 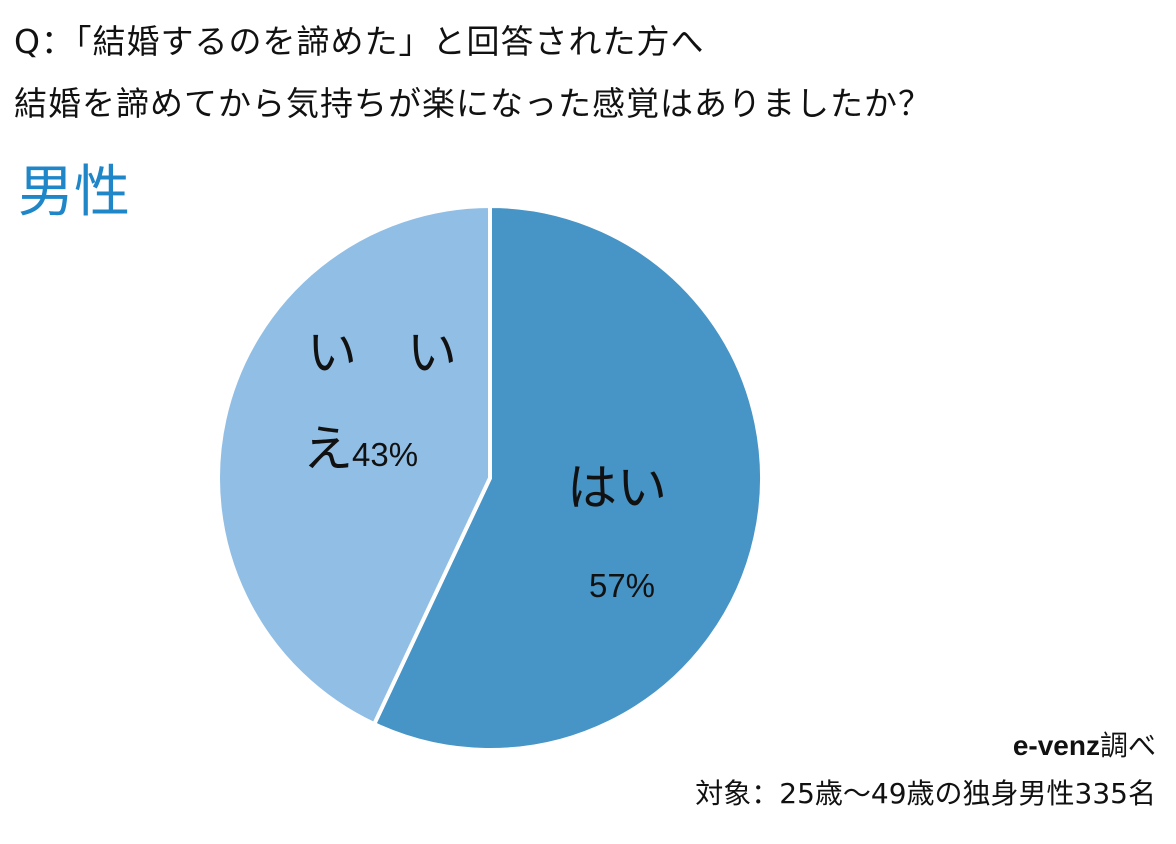 What do you see at coordinates (473, 103) in the screenshot?
I see `question-line-2: 結婚を諦めてから気持ちが楽になった感覚はありましたか？` at bounding box center [473, 103].